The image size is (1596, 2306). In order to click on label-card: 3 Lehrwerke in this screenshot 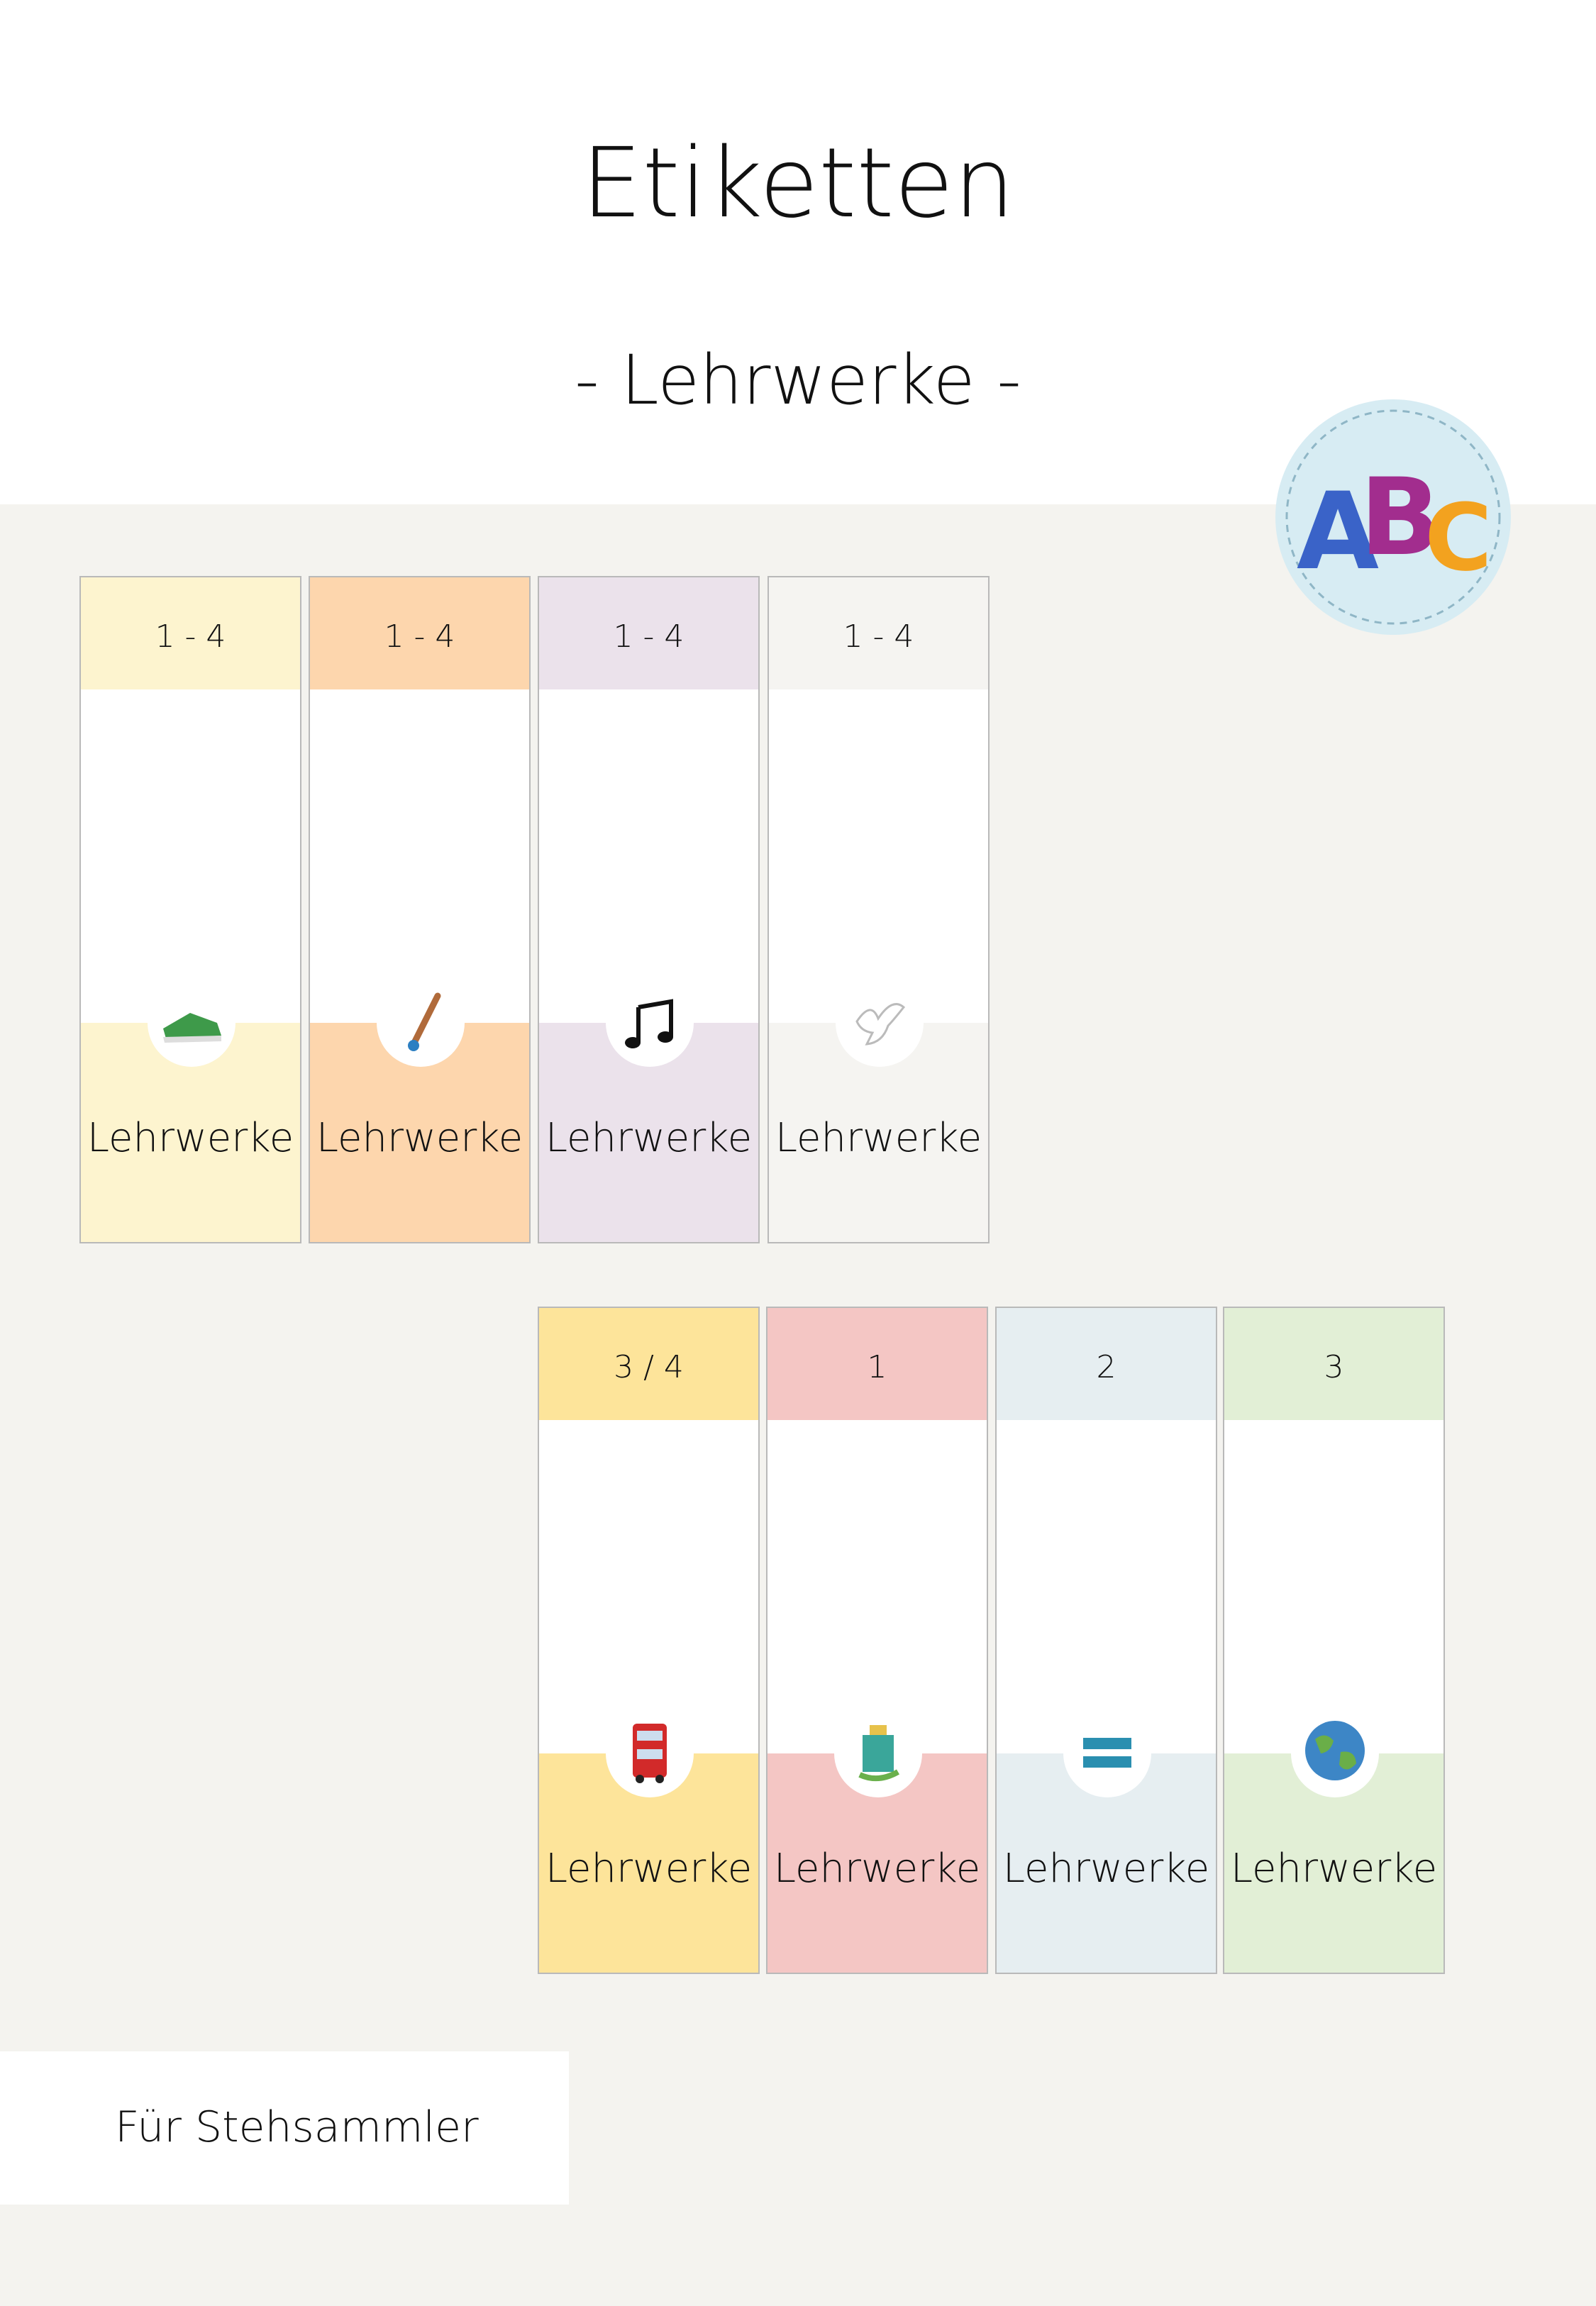, I will do `click(1334, 1640)`.